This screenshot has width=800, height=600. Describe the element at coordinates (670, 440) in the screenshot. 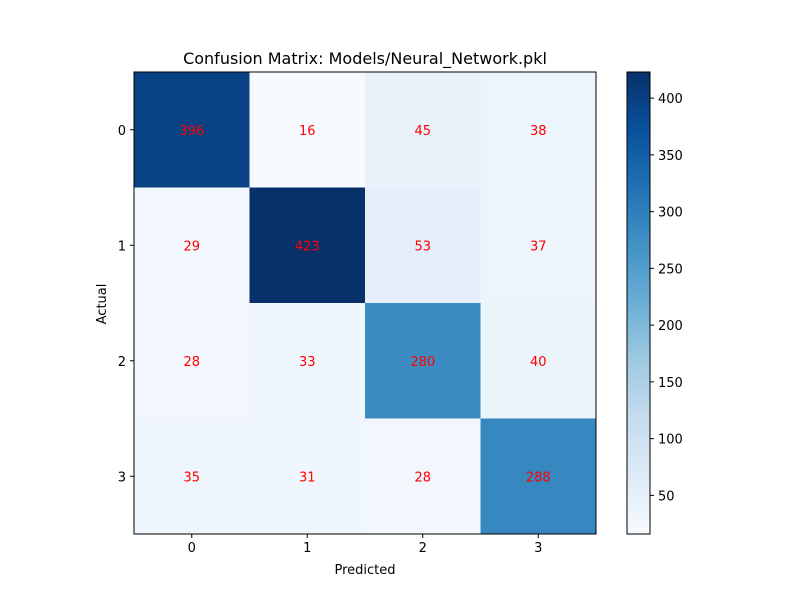

I see `colorbar-tick-label: 100` at that location.